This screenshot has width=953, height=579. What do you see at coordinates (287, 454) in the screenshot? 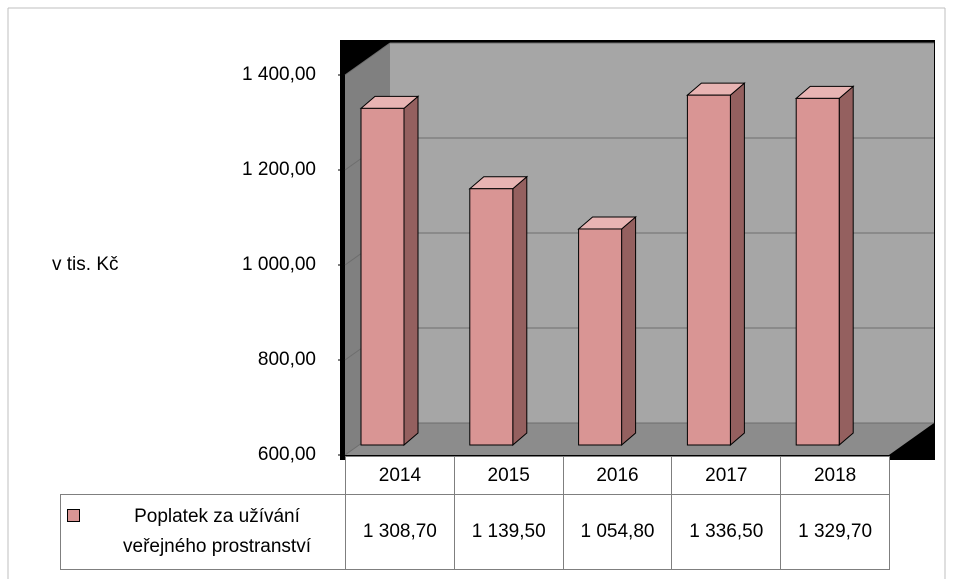
I see `y-tick-label: 600,00` at bounding box center [287, 454].